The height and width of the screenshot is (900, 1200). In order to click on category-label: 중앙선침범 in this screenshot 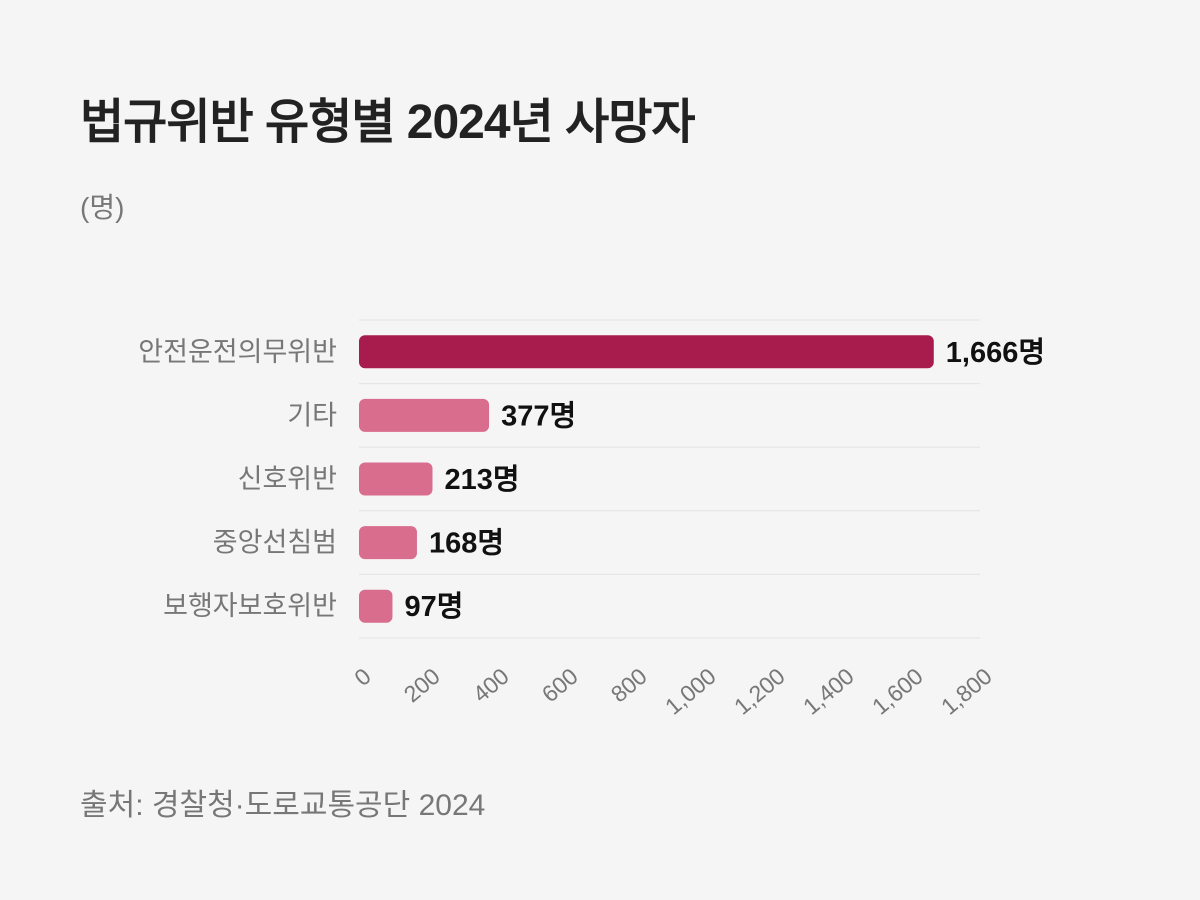, I will do `click(275, 543)`.